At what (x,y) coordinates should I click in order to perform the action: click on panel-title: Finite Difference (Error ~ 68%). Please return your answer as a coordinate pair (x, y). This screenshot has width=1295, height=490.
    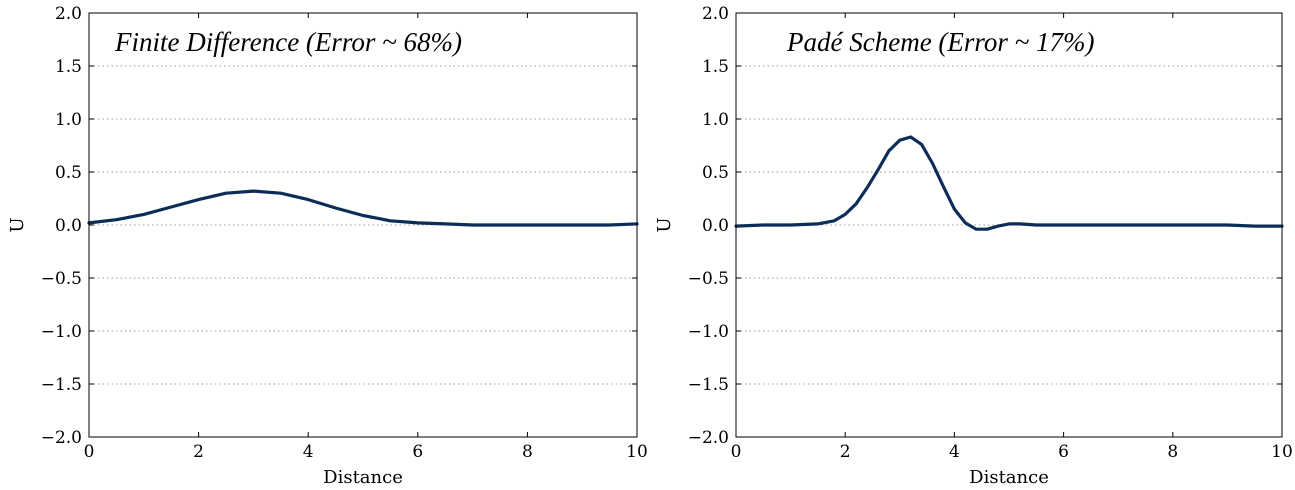
    Looking at the image, I should click on (288, 42).